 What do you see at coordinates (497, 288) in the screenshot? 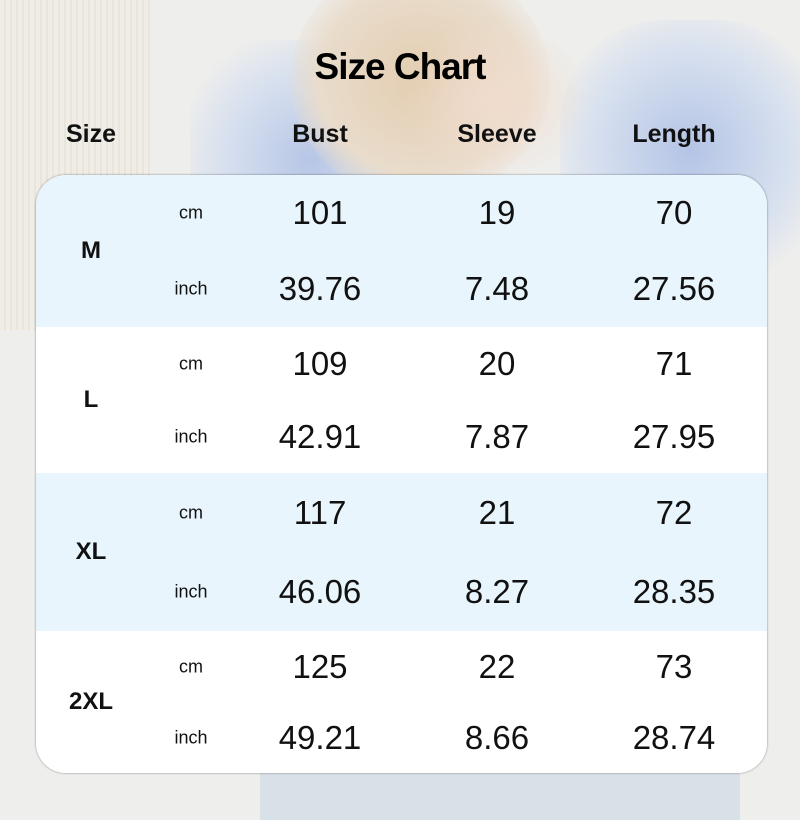
I see `sleeve-value: 7.48` at bounding box center [497, 288].